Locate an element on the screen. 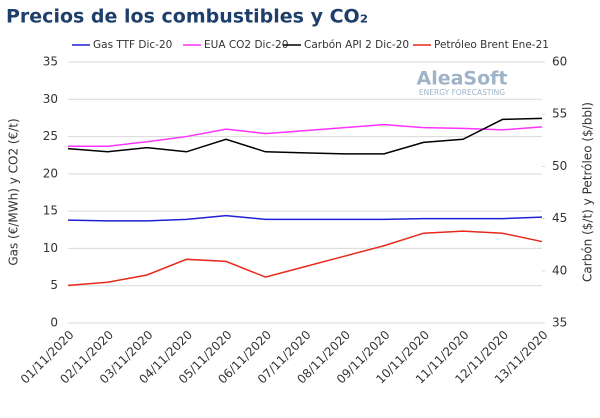  y-tick-label: 5 is located at coordinates (54, 285).